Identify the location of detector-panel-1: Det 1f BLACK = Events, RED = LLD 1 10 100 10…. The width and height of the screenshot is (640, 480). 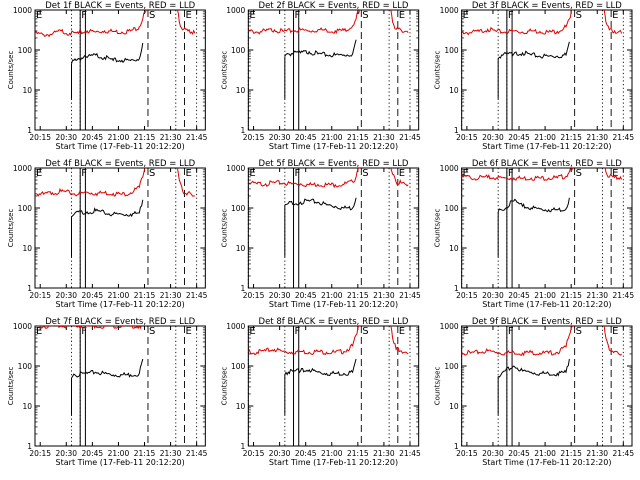
(107, 76).